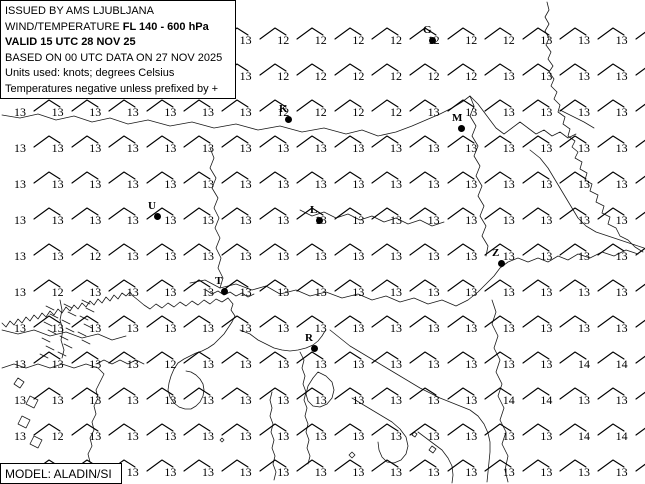 The image size is (645, 484). I want to click on legend-line-issued-by: ISSUED BY AMS LJUBLJANA, so click(79, 11).